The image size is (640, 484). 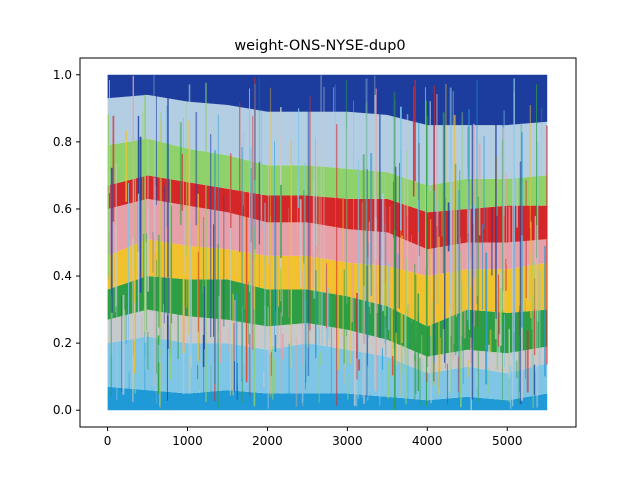 What do you see at coordinates (66, 242) in the screenshot?
I see `y-axis: 0.0 0.2 0.4 0.6 0.8 1.0` at bounding box center [66, 242].